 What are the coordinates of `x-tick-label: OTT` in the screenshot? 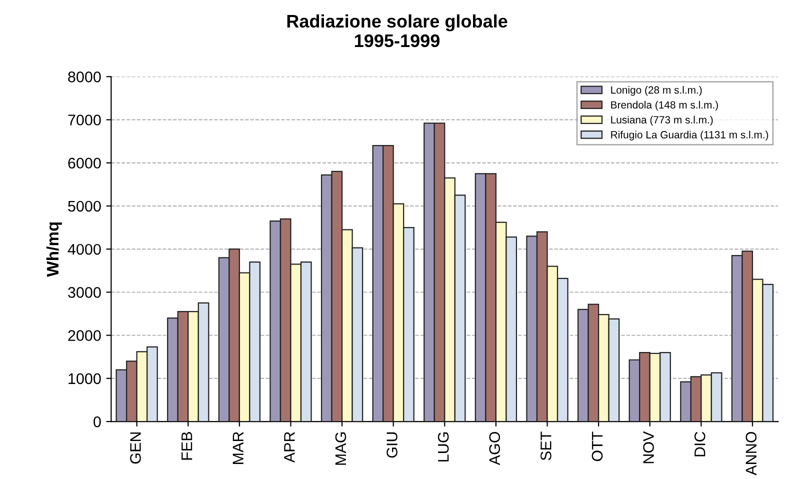 It's located at (597, 447).